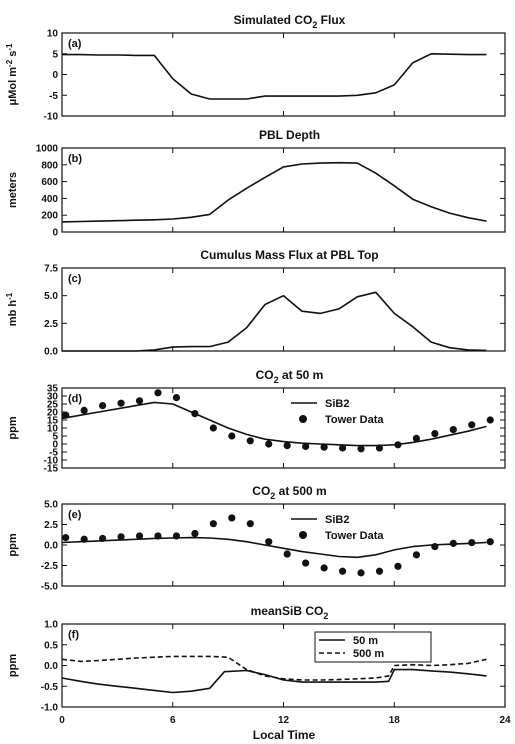  I want to click on panel-label: (e), so click(75, 515).